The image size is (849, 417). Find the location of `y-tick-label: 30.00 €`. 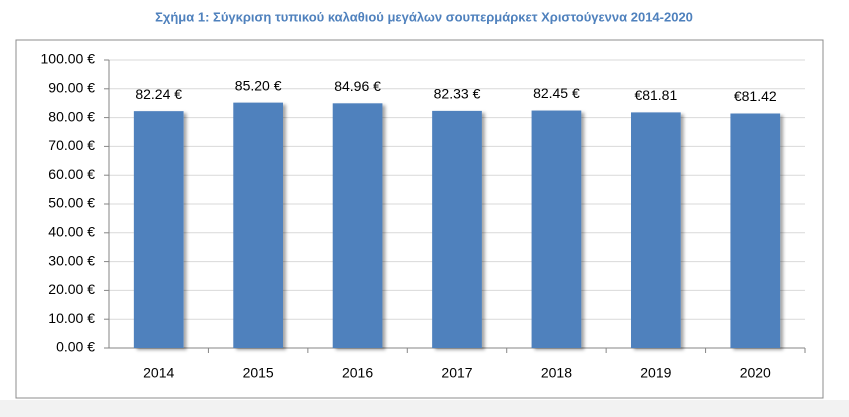

y-tick-label: 30.00 € is located at coordinates (71, 260).